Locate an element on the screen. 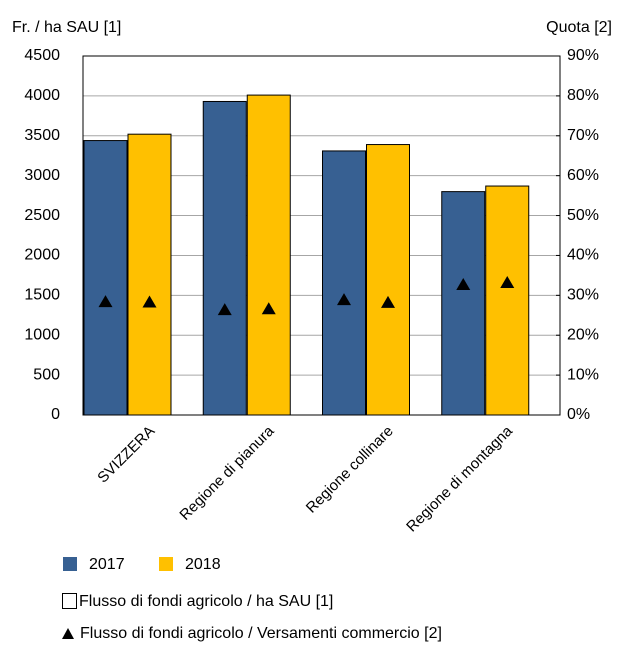 This screenshot has width=624, height=645. y-tick-label: 4000 is located at coordinates (42, 95).